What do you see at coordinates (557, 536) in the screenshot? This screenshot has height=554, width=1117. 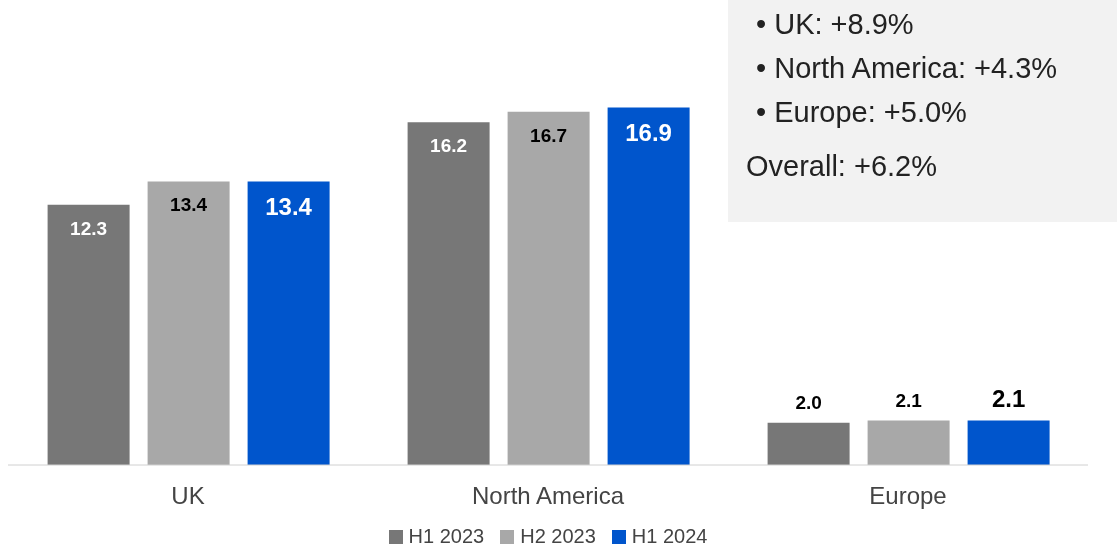 I see `legend-label: H2 2023` at bounding box center [557, 536].